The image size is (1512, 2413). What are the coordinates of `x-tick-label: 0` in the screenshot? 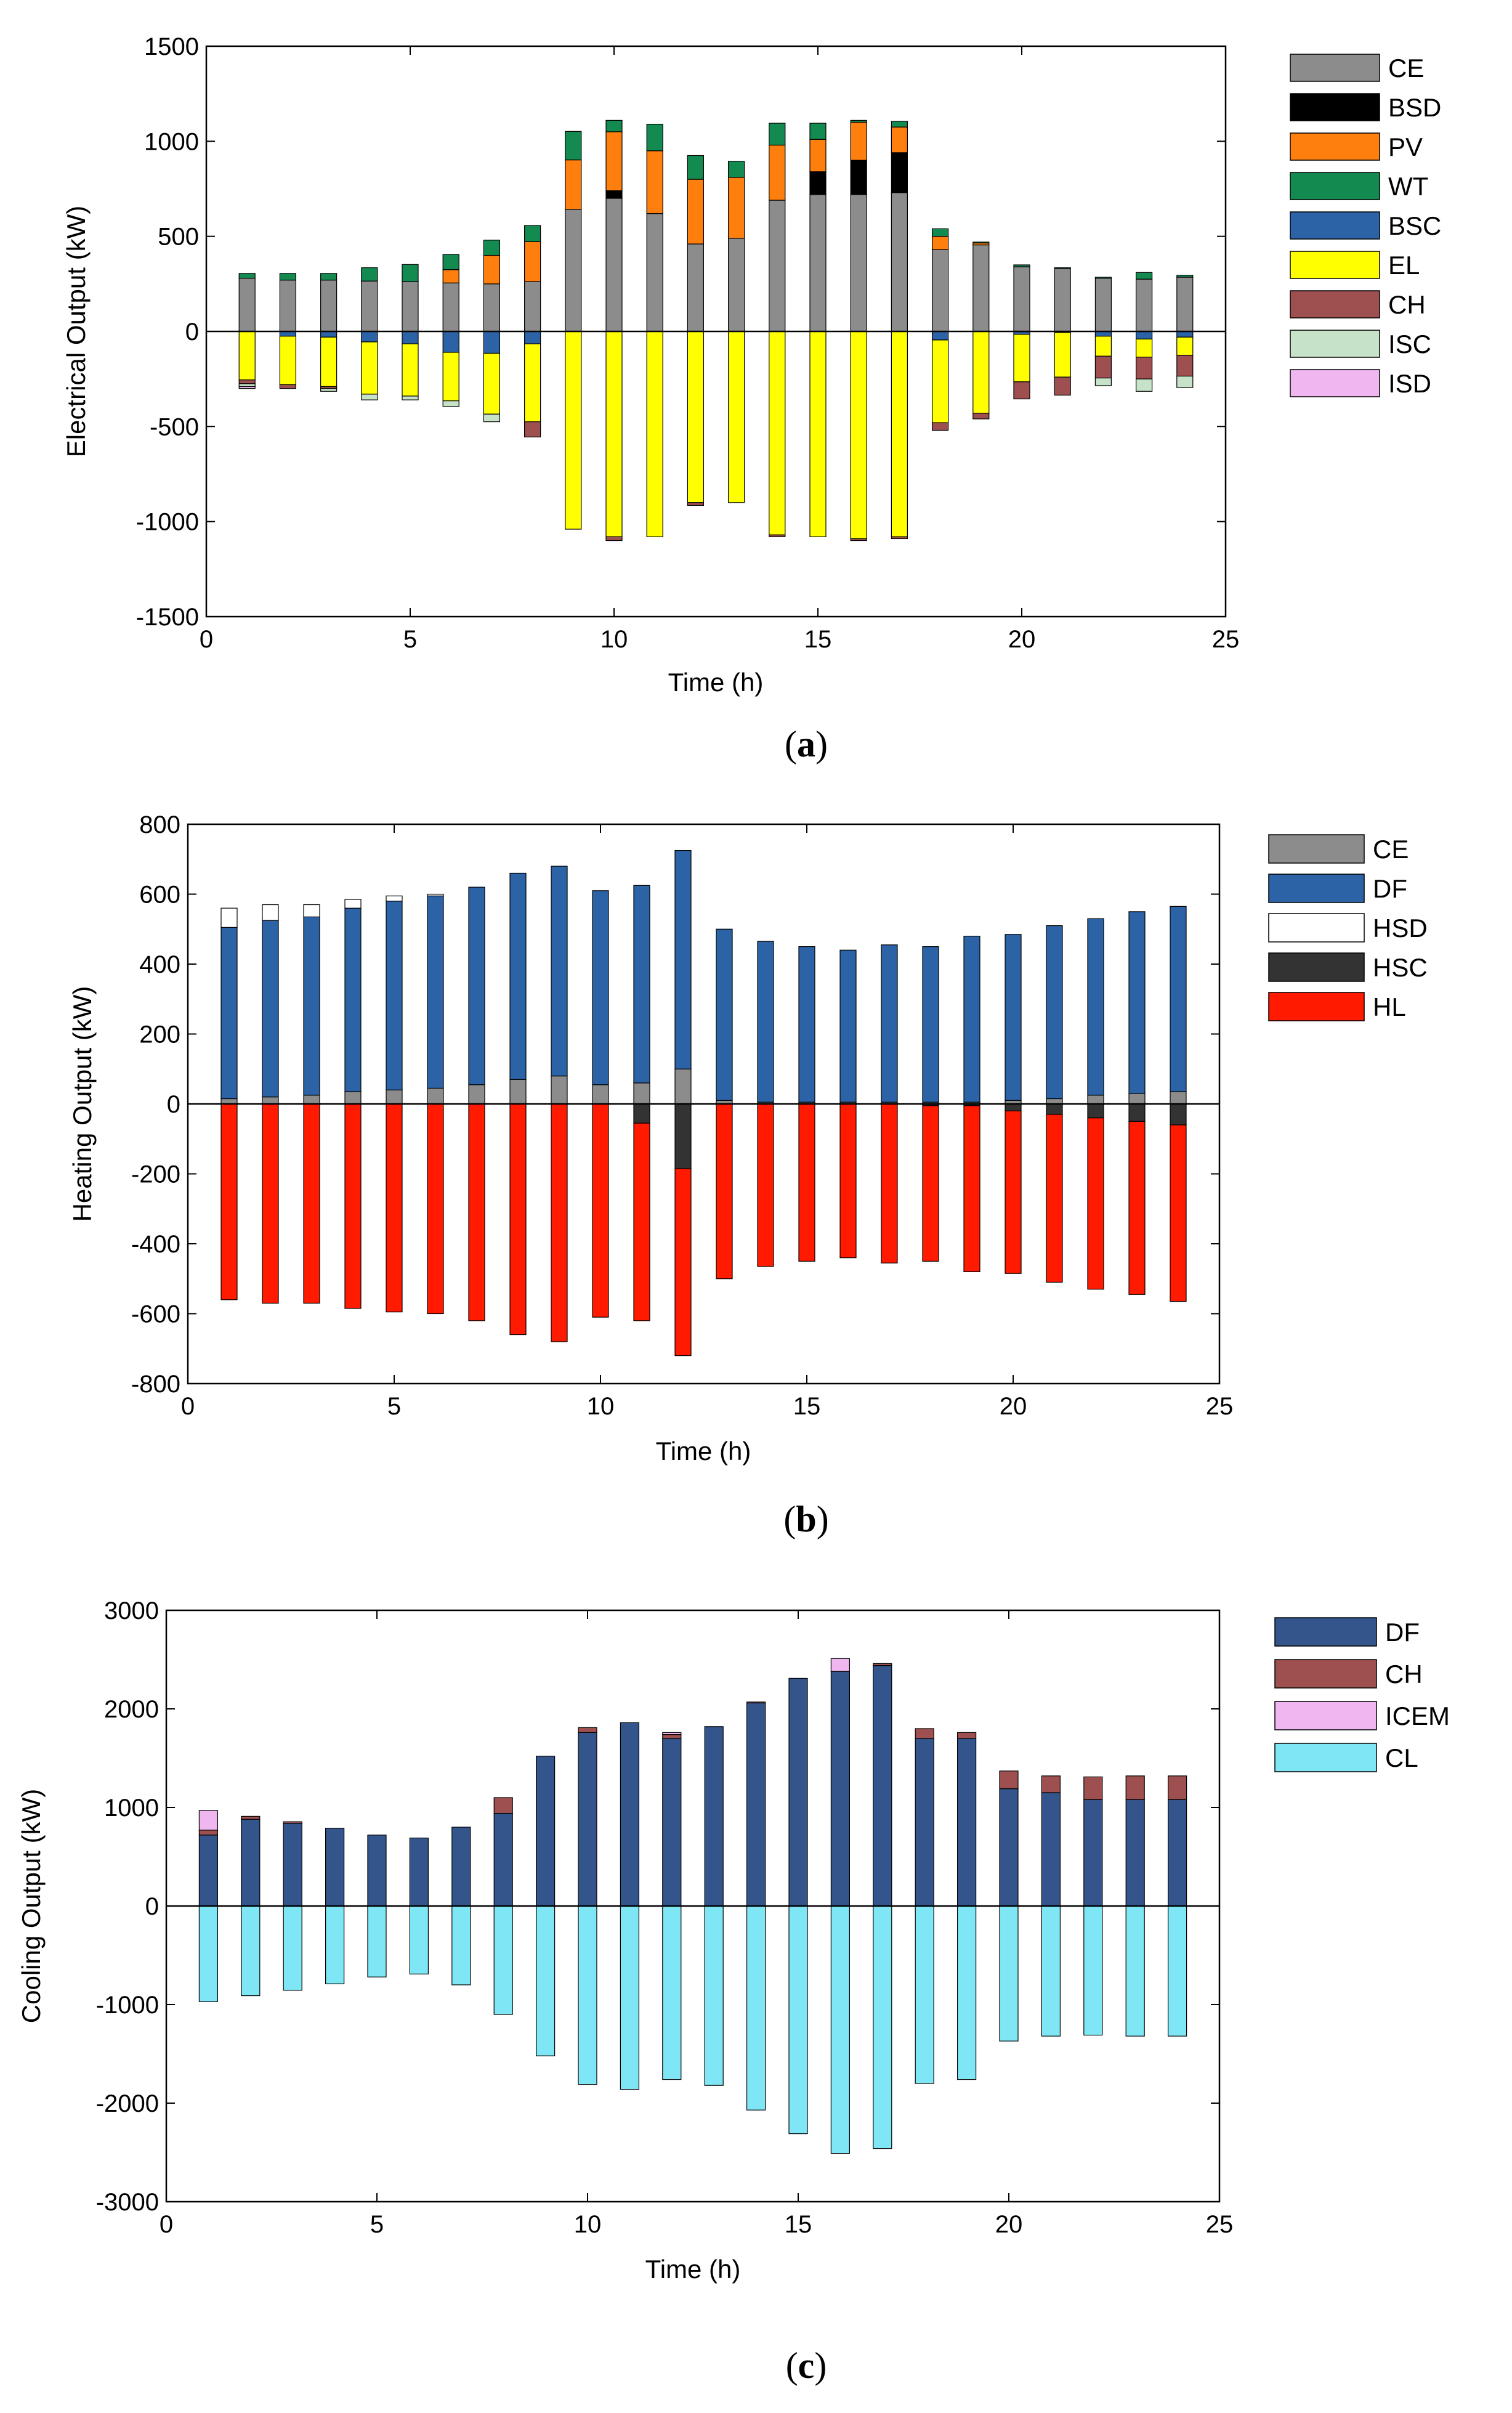 It's located at (166, 2224).